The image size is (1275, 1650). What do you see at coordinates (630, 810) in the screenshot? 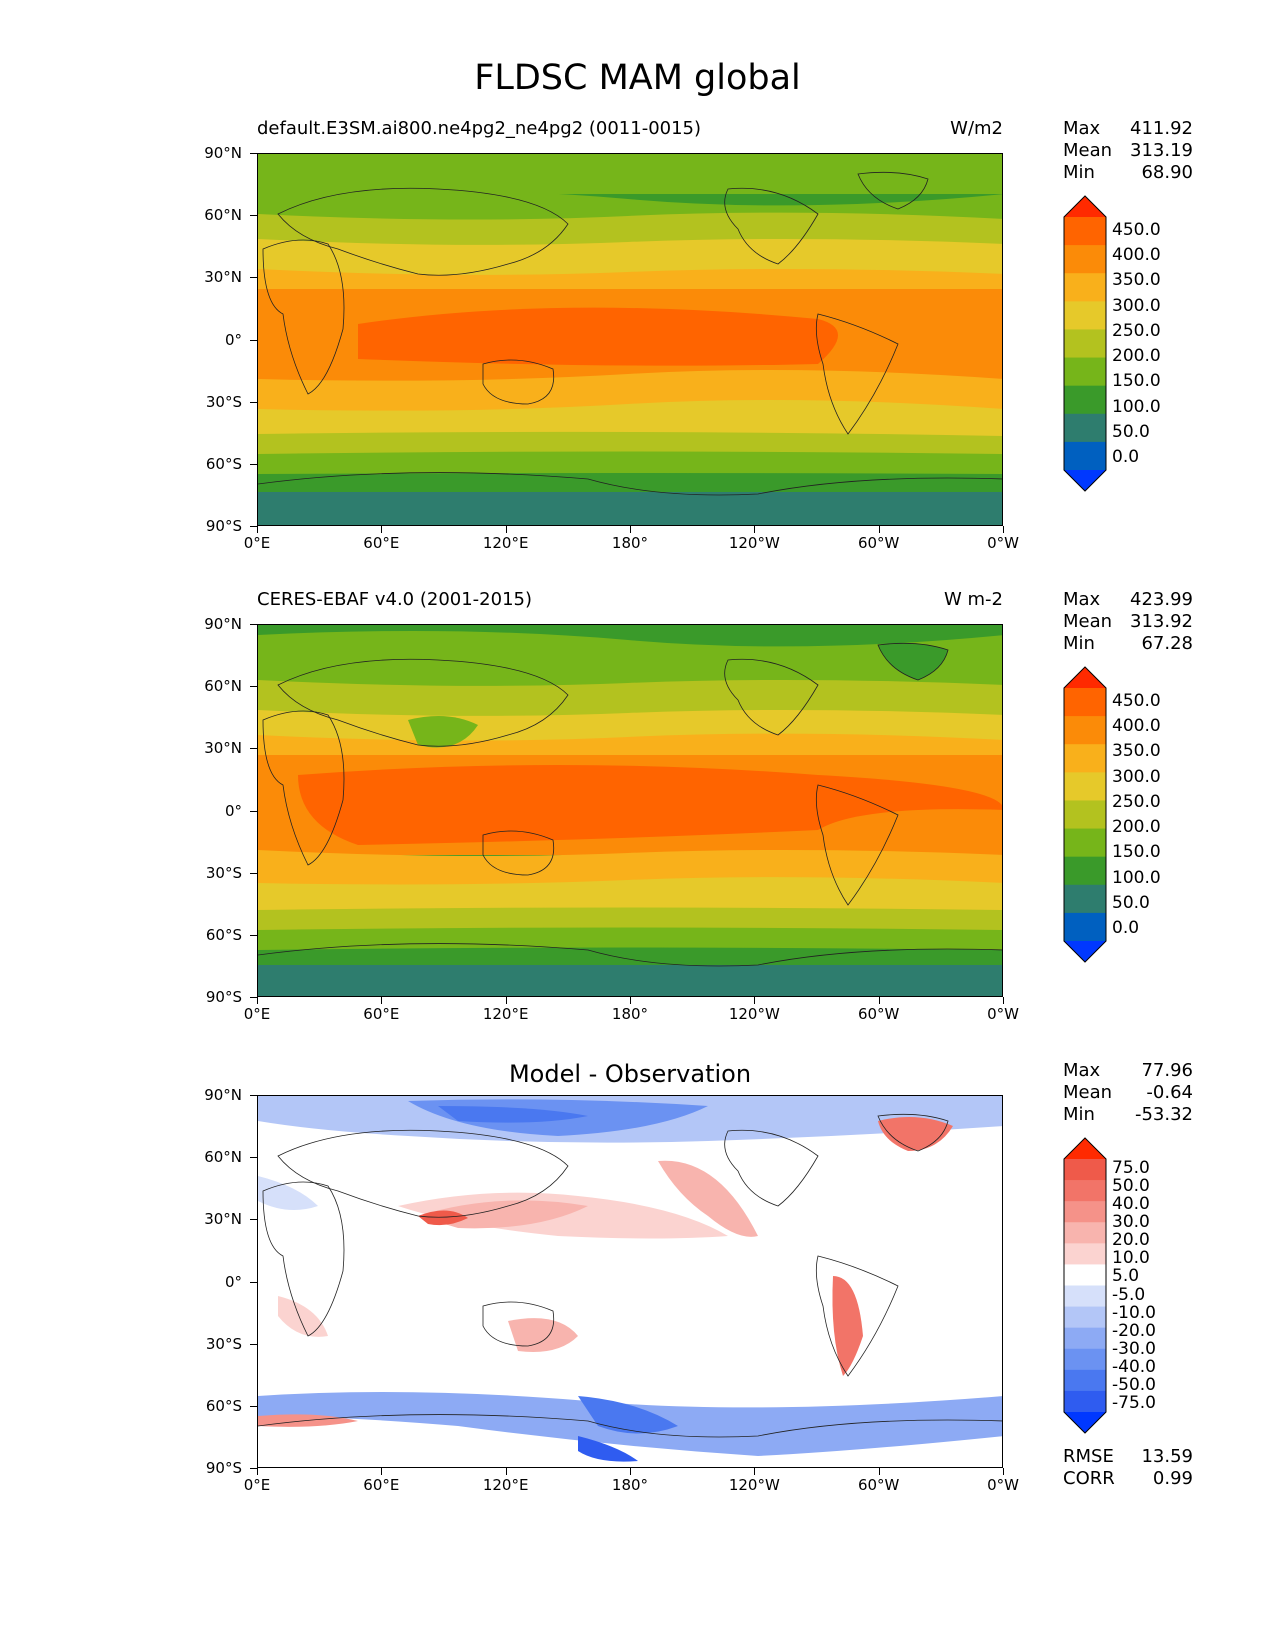
I see `map-observation` at bounding box center [630, 810].